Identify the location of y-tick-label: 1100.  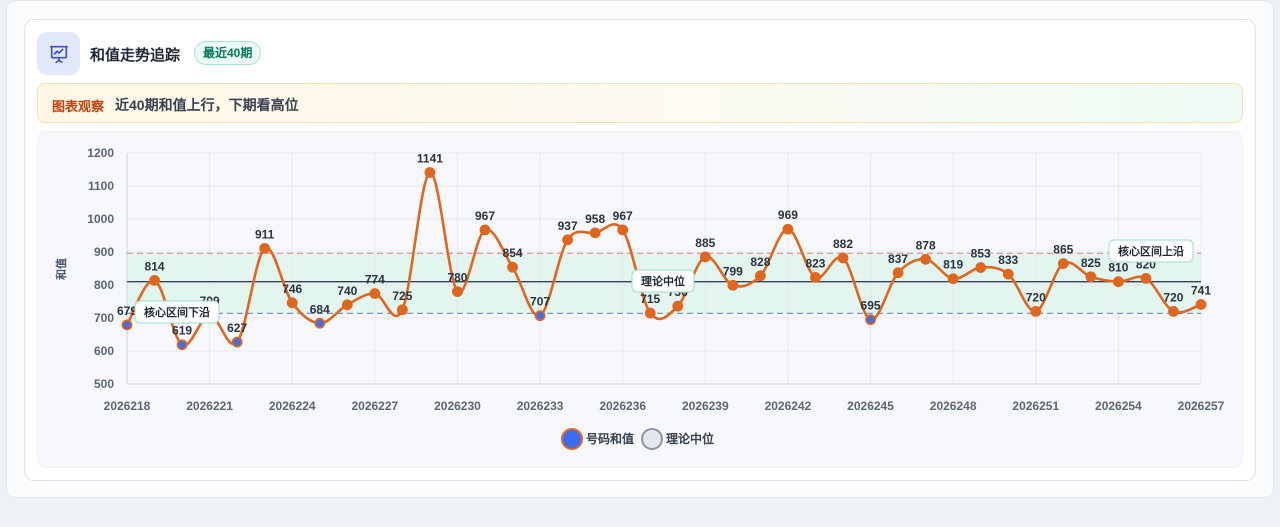
(101, 186).